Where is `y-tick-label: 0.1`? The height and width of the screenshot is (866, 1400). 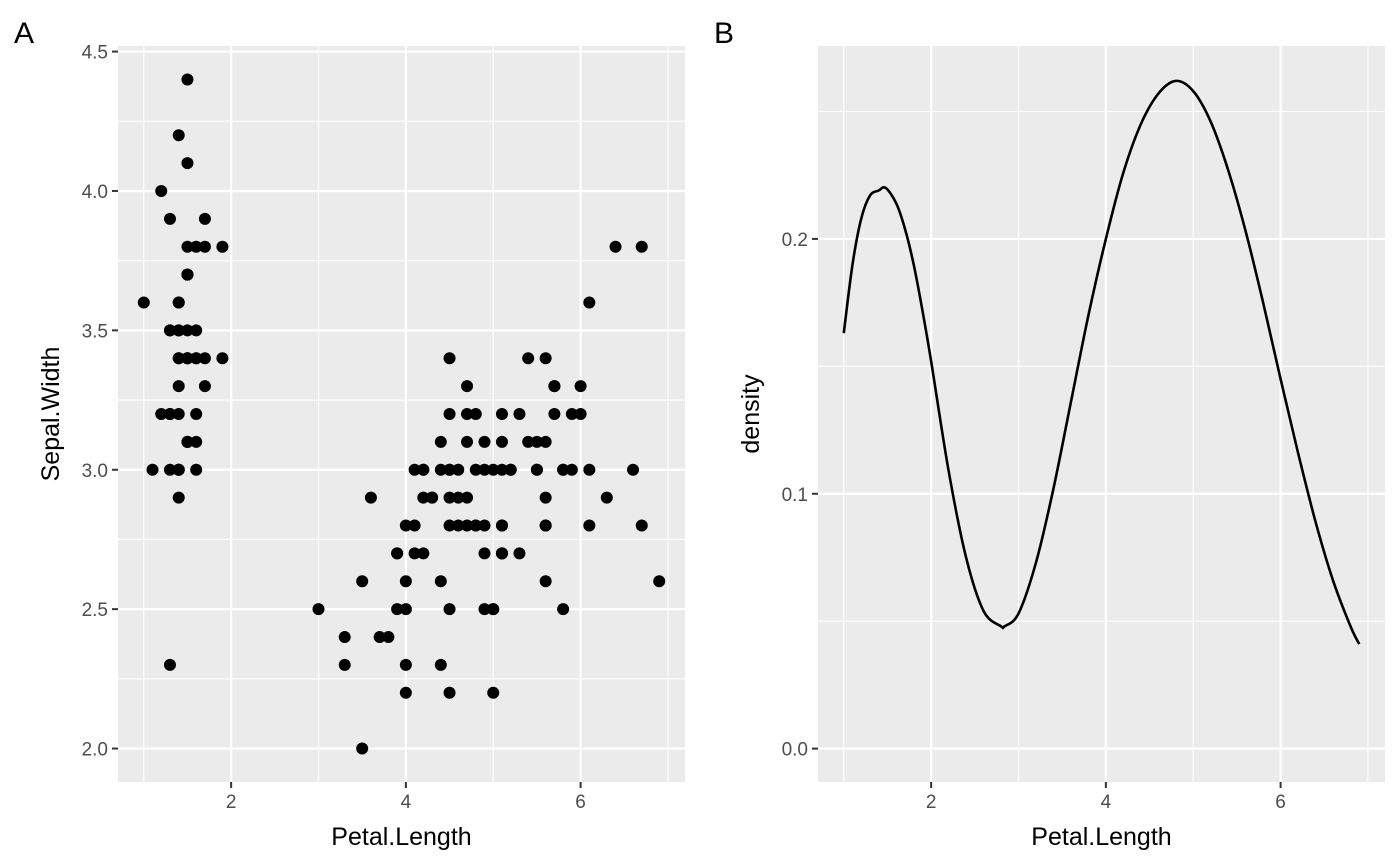
y-tick-label: 0.1 is located at coordinates (795, 495).